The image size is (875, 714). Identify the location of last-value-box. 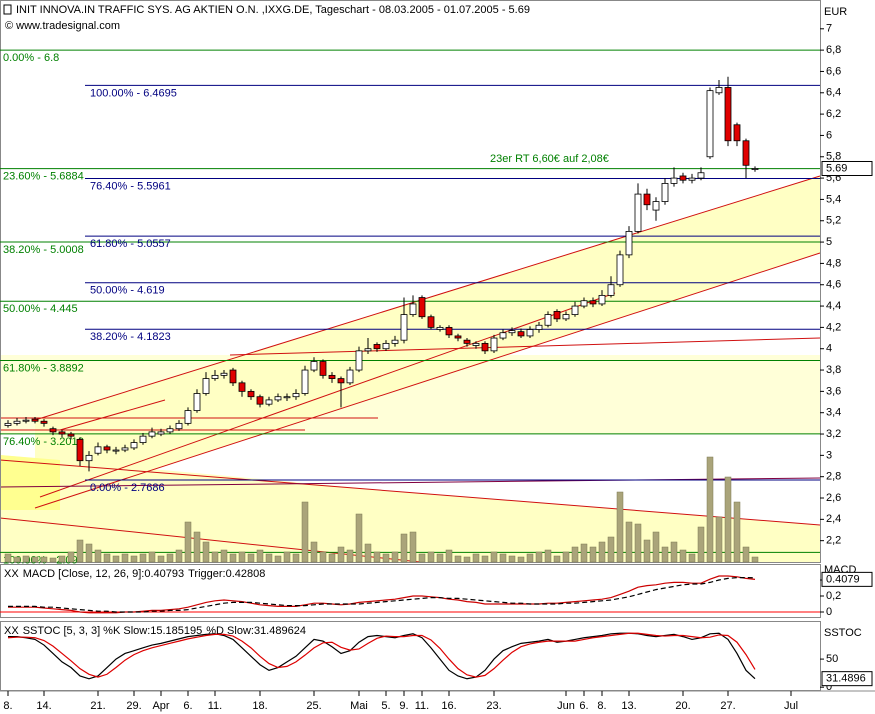
(847, 168).